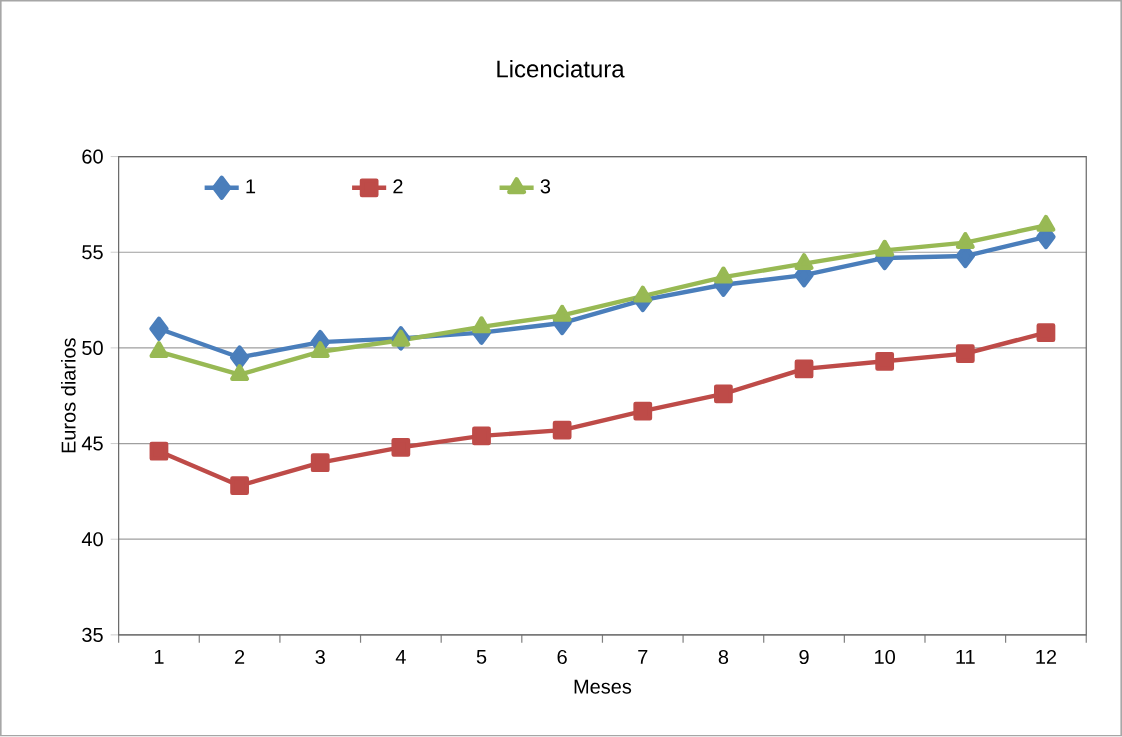 This screenshot has width=1122, height=737. Describe the element at coordinates (804, 657) in the screenshot. I see `x-tick-label: 9` at that location.